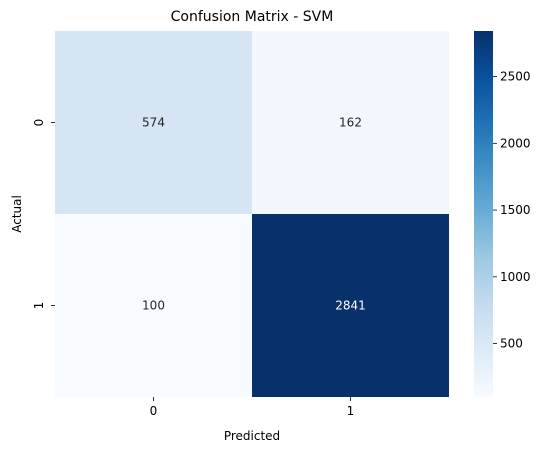  I want to click on cell-label-0-0: 574, so click(153, 123).